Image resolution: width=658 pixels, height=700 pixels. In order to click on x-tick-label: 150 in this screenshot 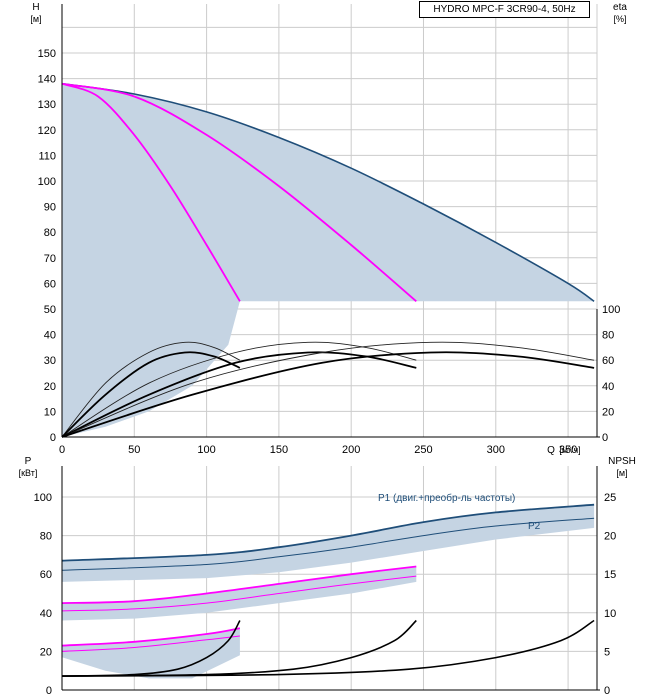, I will do `click(279, 450)`.